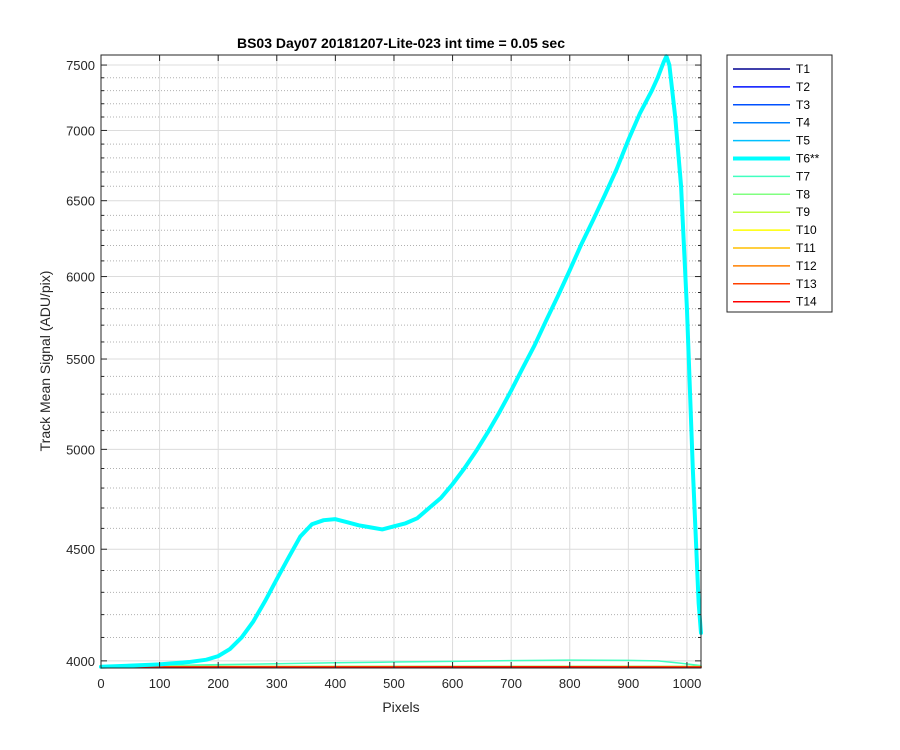 This screenshot has width=900, height=750. Describe the element at coordinates (80, 661) in the screenshot. I see `y-tick-label: 4000` at that location.